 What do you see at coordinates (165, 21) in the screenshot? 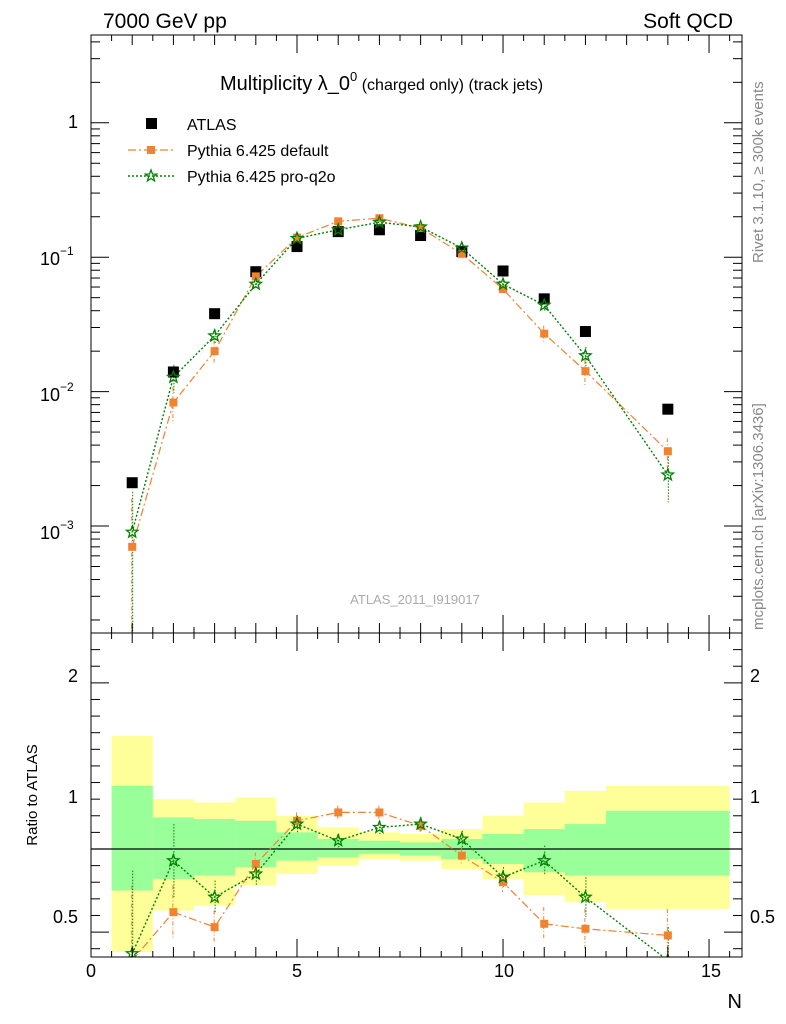
I see `header-left: 7000 GeV pp` at bounding box center [165, 21].